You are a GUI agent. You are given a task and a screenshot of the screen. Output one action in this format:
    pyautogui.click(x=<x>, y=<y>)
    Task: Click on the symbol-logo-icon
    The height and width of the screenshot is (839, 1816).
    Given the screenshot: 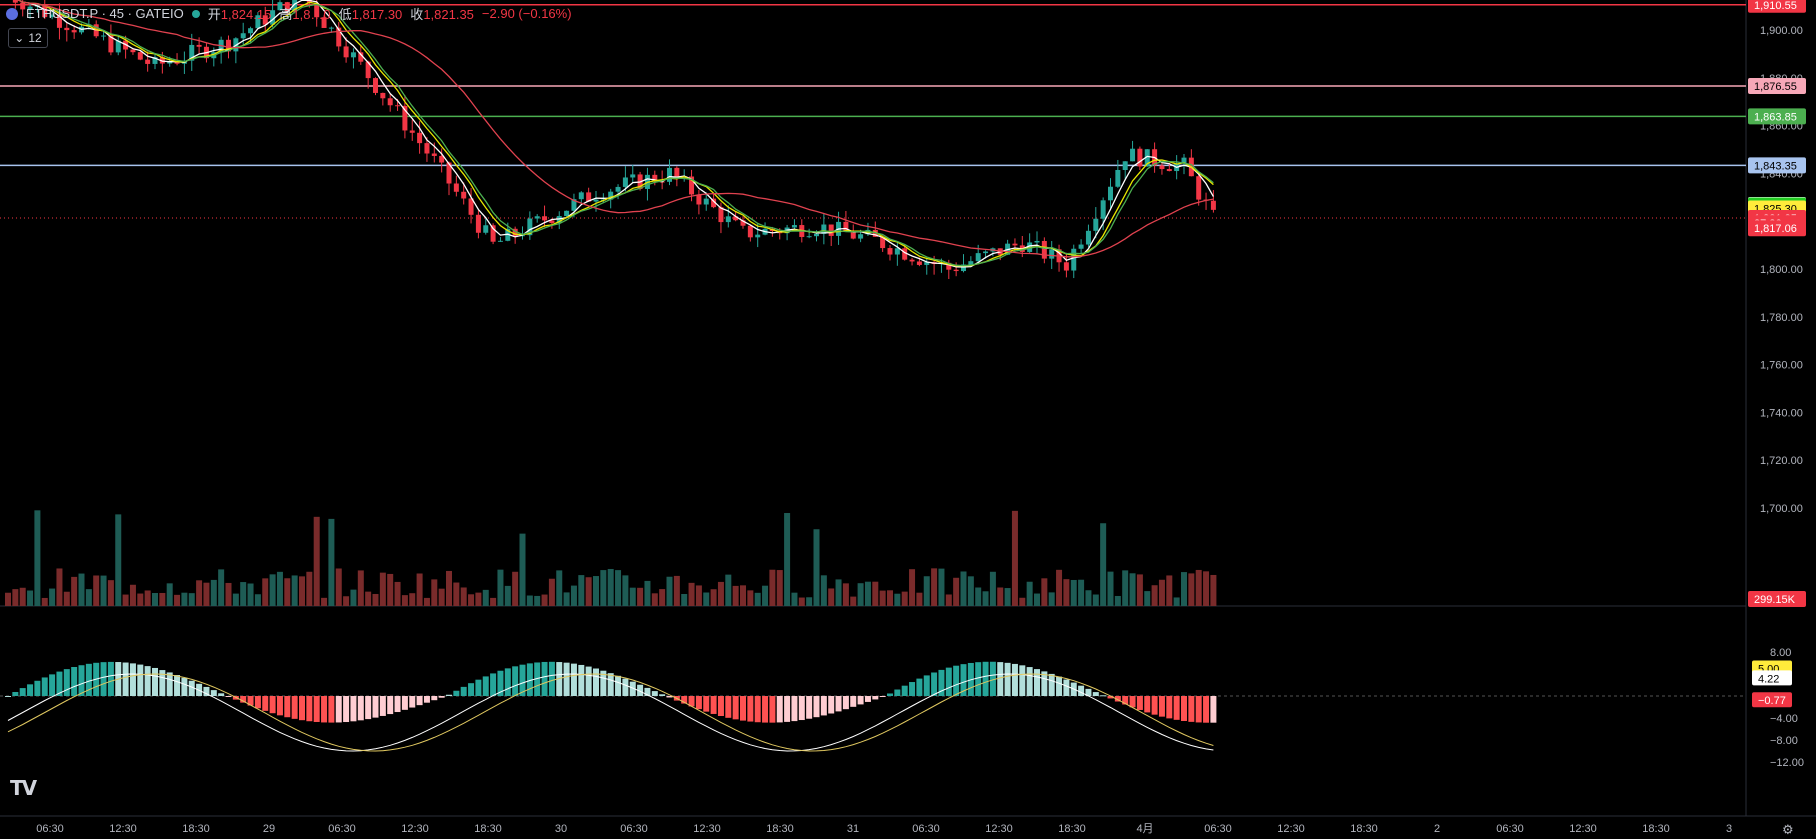 What is the action you would take?
    pyautogui.click(x=12, y=13)
    